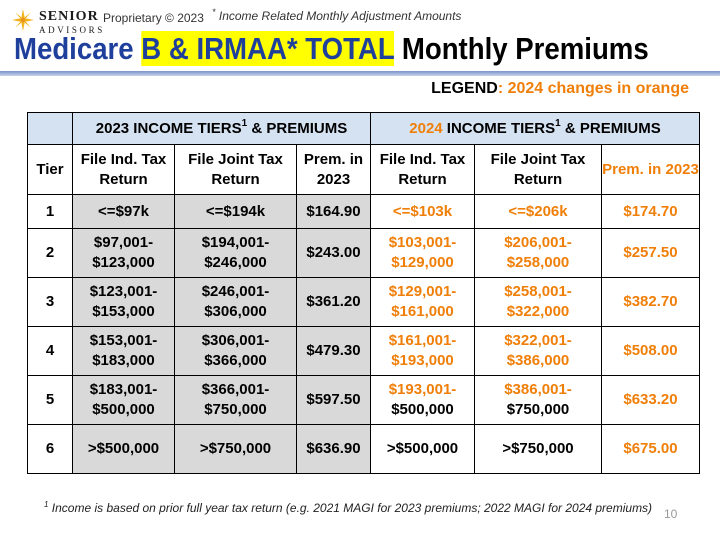  What do you see at coordinates (593, 88) in the screenshot?
I see `legend-value: : 2024 changes in orange` at bounding box center [593, 88].